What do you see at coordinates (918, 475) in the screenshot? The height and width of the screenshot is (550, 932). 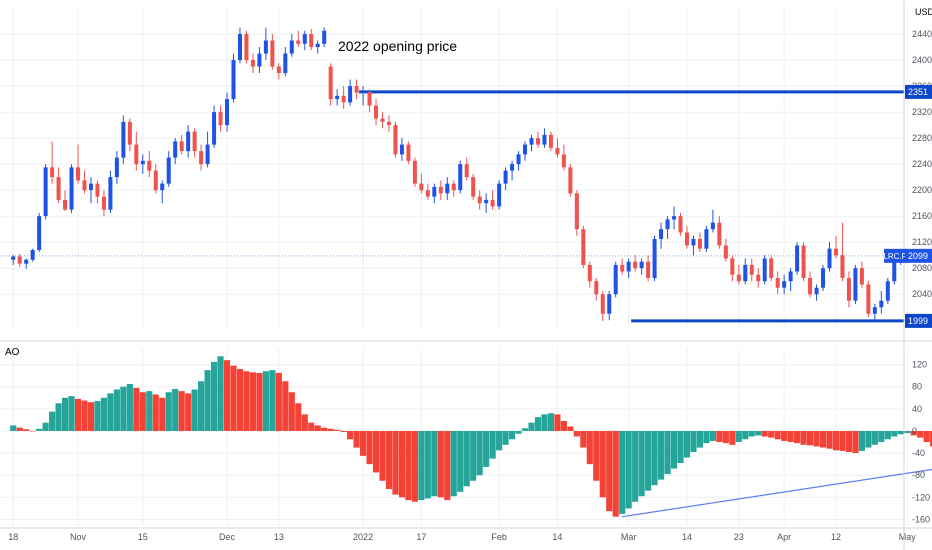 I see `ao-y-tick-label: -80` at bounding box center [918, 475].